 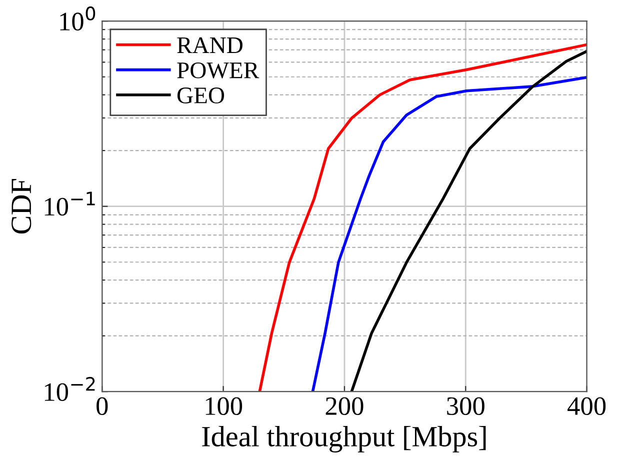 What do you see at coordinates (344, 439) in the screenshot?
I see `x-axis-title: Ideal throughput [Mbps]` at bounding box center [344, 439].